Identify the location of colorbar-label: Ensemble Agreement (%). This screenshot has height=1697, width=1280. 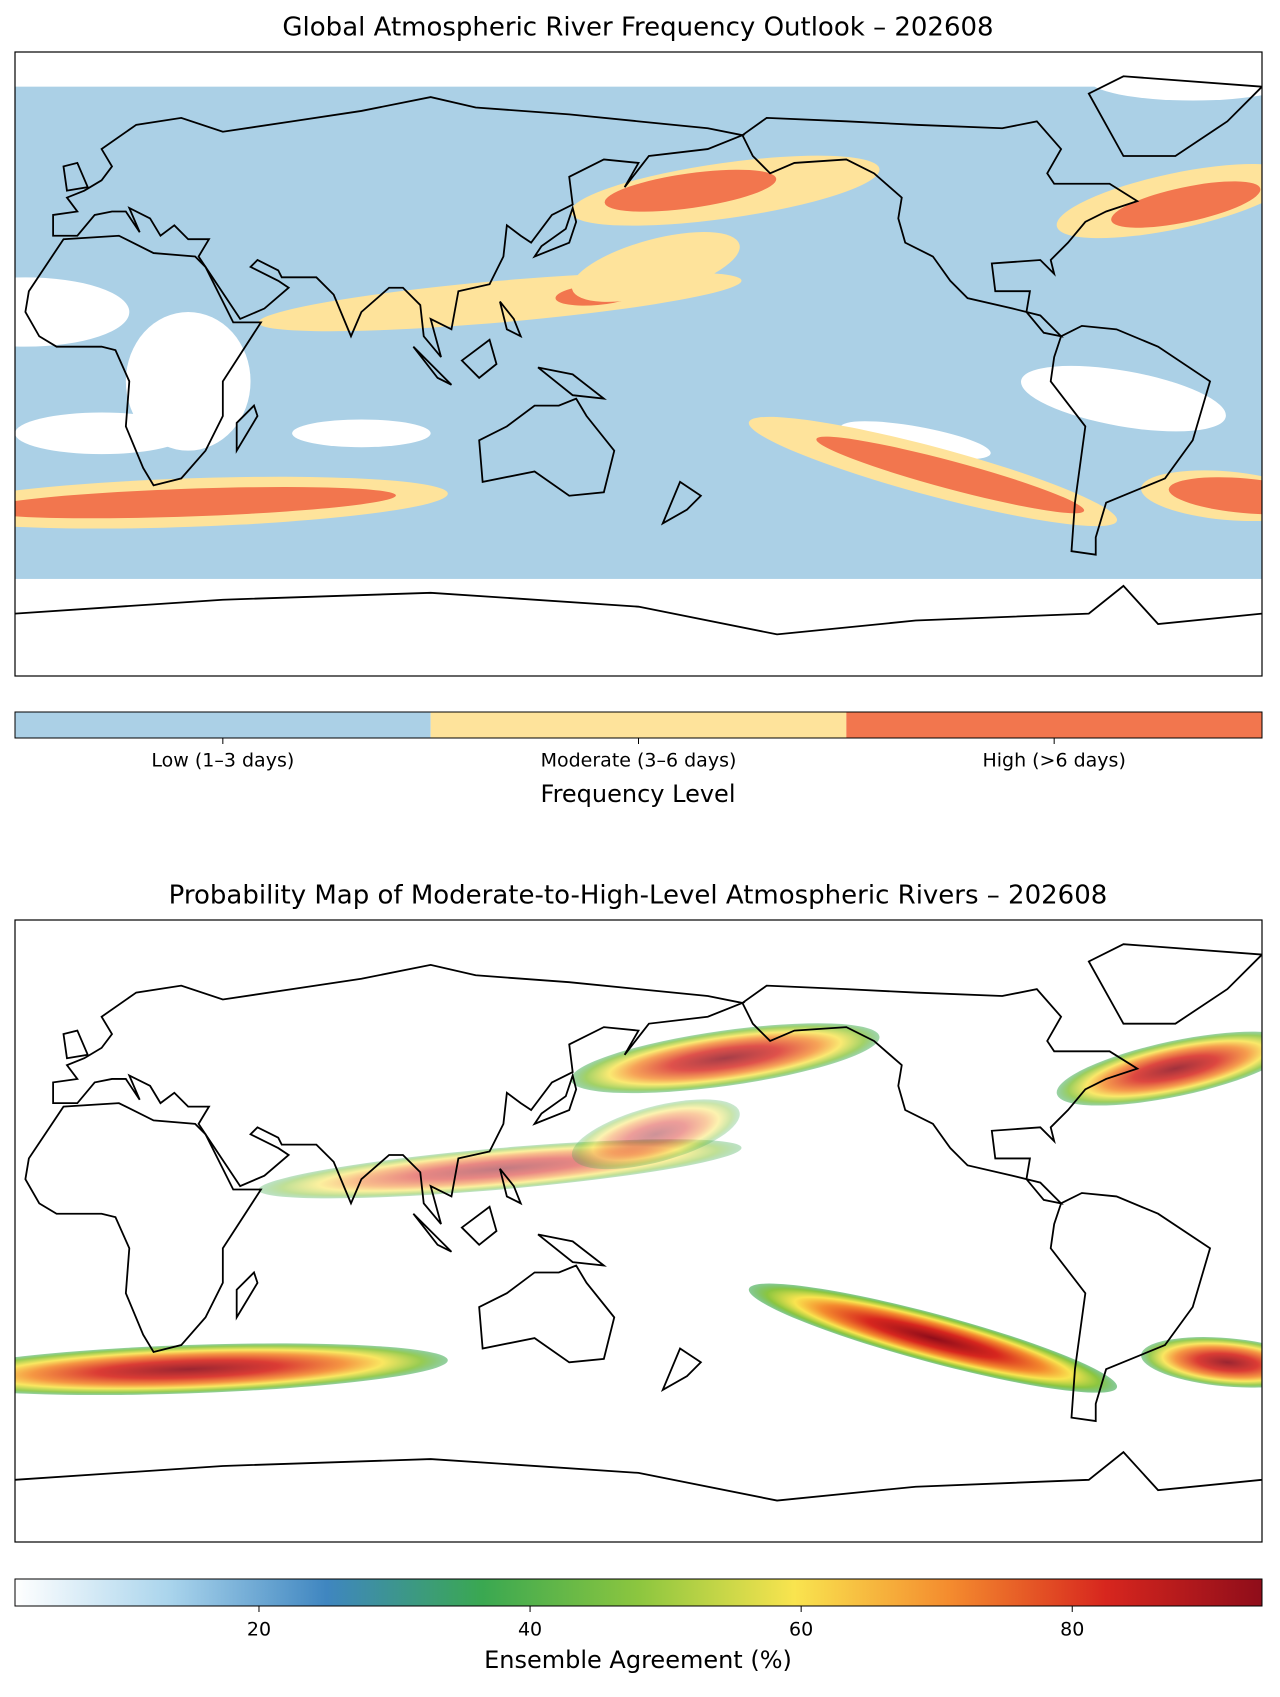
(638, 1660).